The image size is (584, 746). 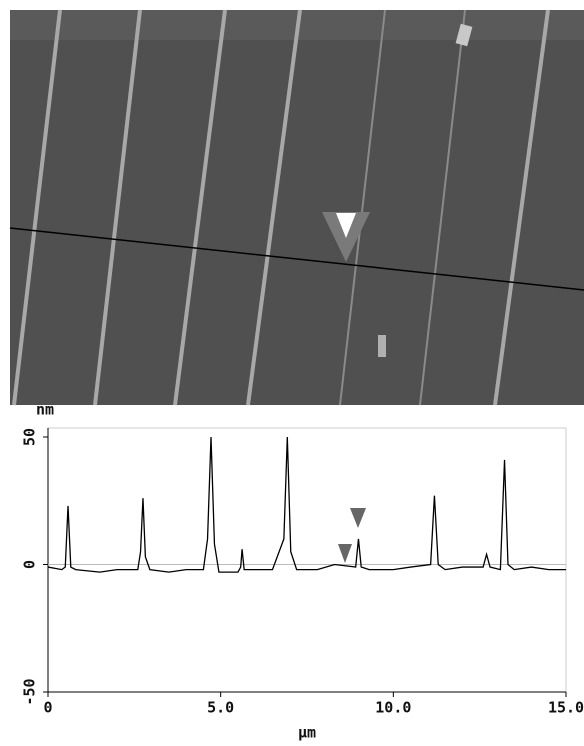 What do you see at coordinates (45, 410) in the screenshot?
I see `y-axis-label: nm` at bounding box center [45, 410].